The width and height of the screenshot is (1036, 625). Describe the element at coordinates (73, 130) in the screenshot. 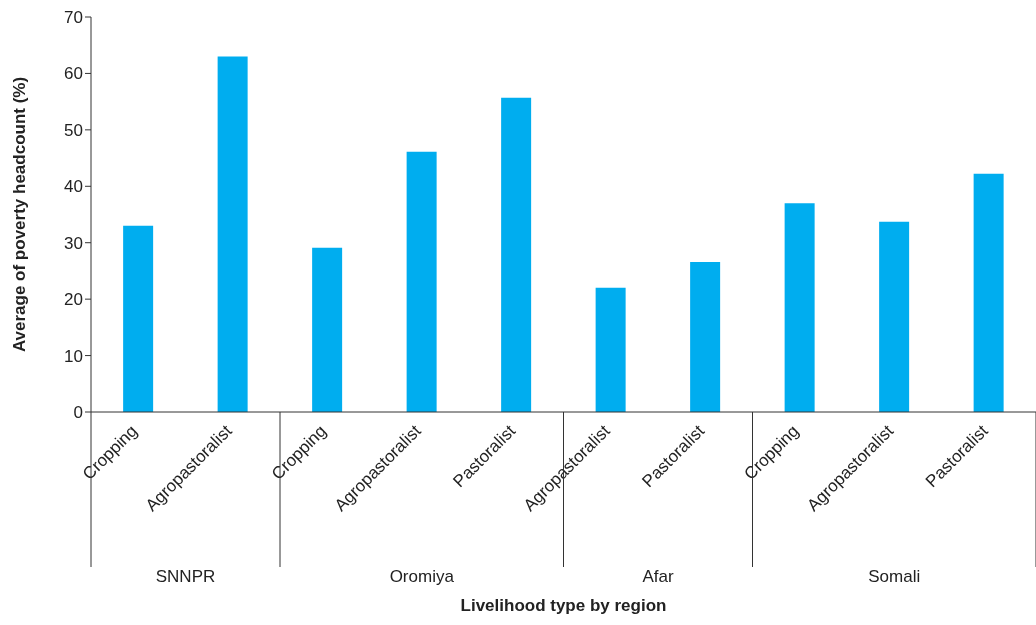

I see `y-tick-label: 50` at that location.